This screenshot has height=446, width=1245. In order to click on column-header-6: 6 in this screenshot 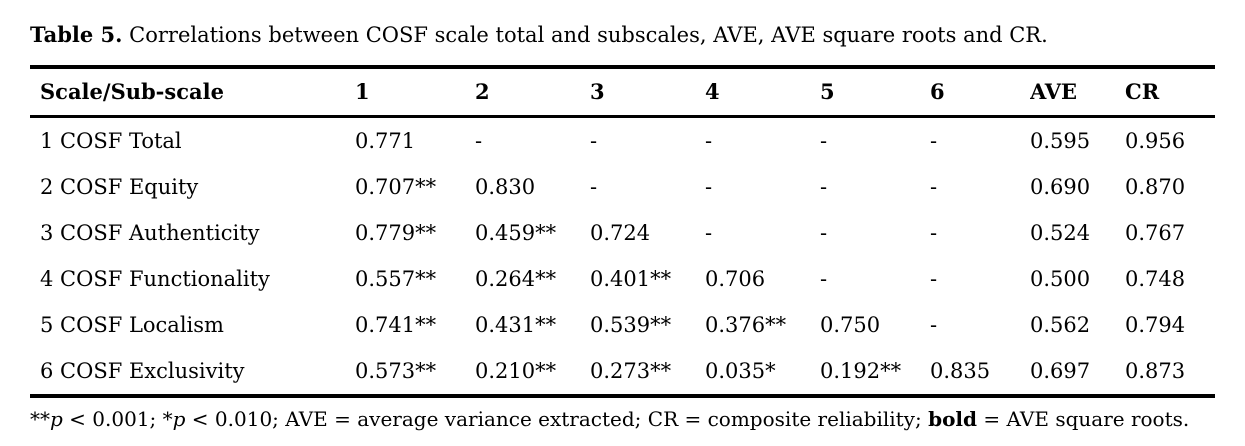, I will do `click(937, 92)`.